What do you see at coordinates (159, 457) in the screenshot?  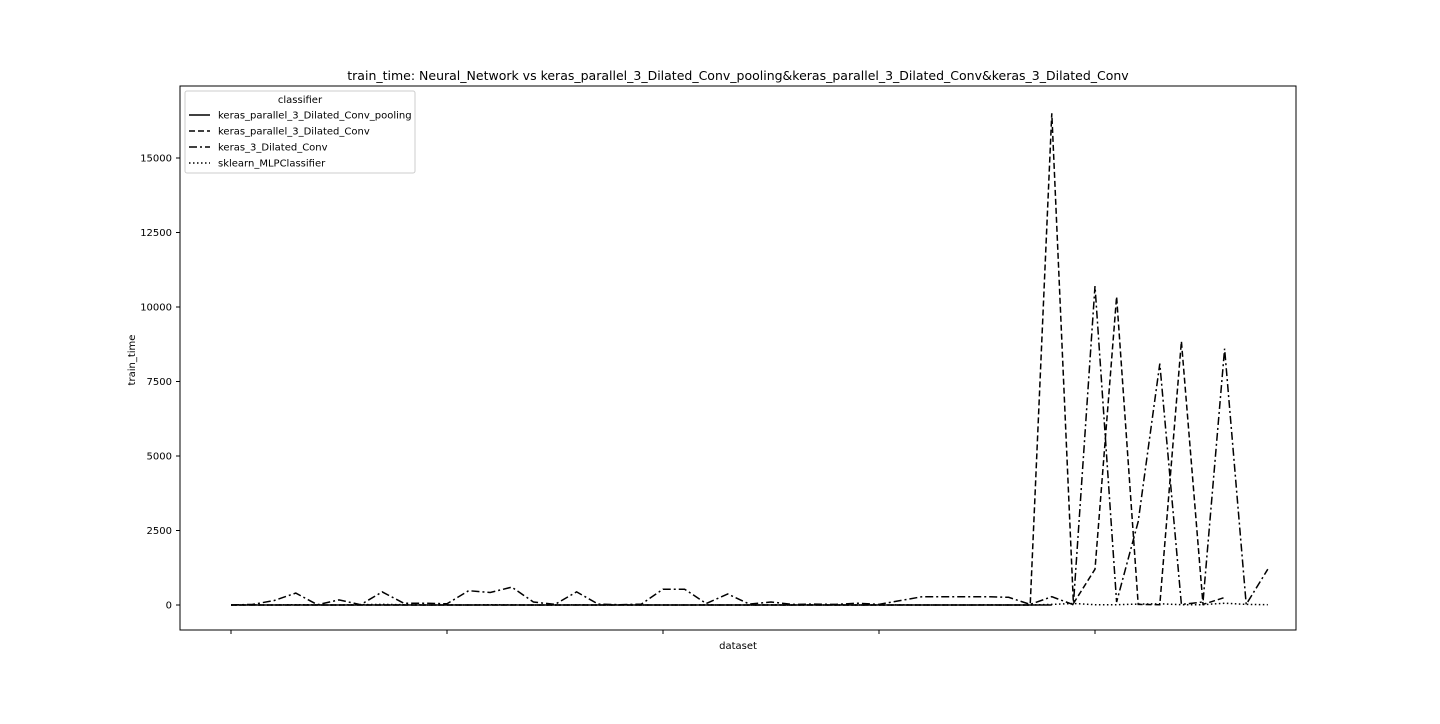 I see `y-tick-label: 5000` at bounding box center [159, 457].